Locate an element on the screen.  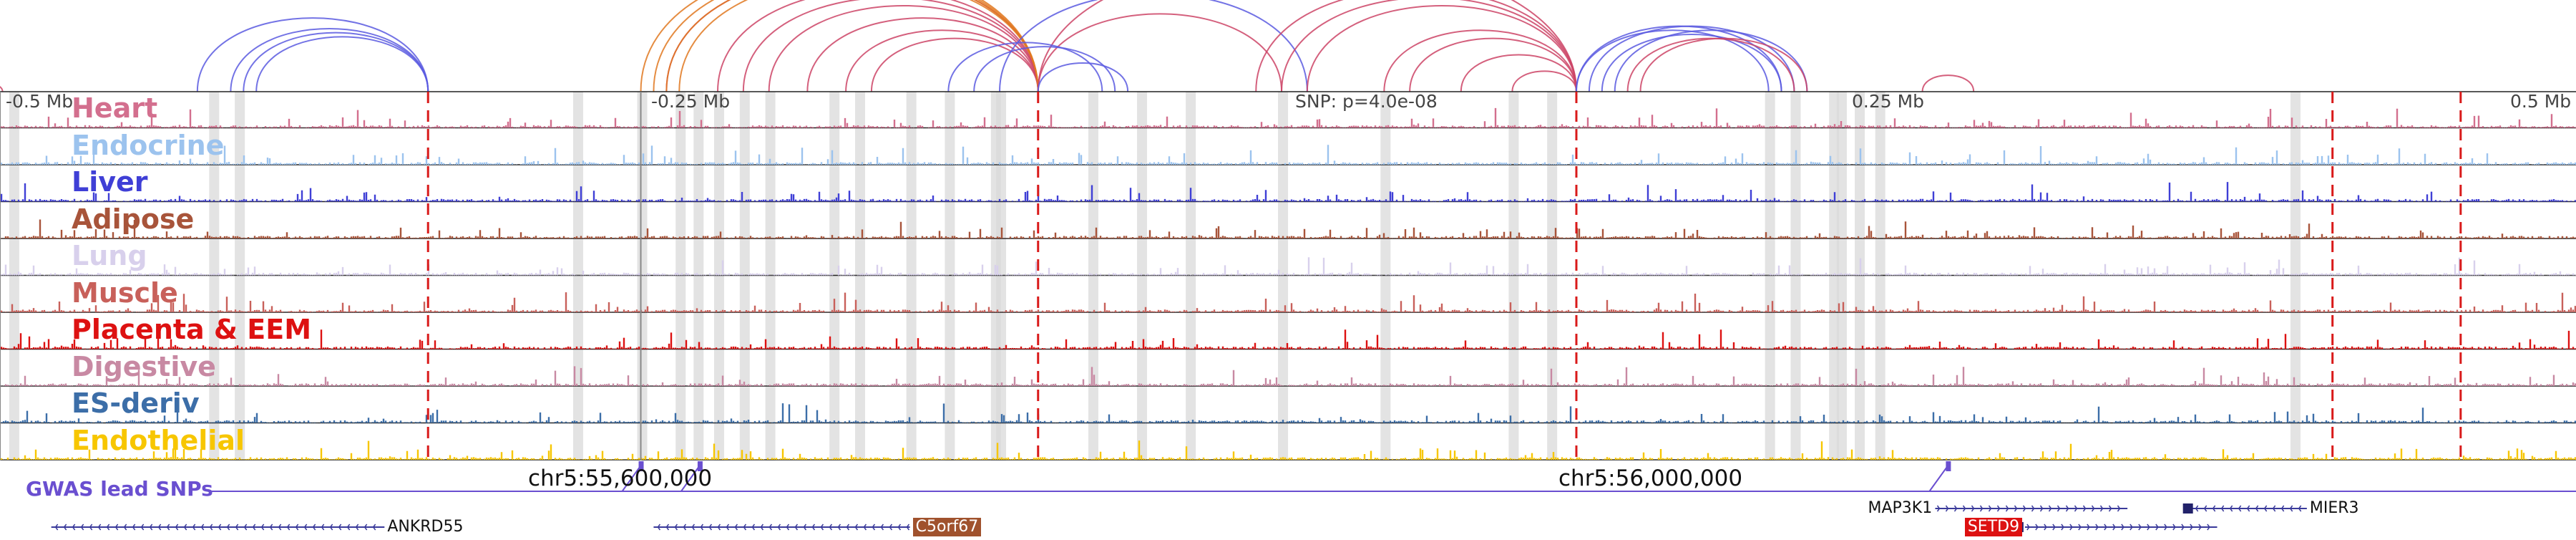
track-label-adipose: Adipose is located at coordinates (133, 219).